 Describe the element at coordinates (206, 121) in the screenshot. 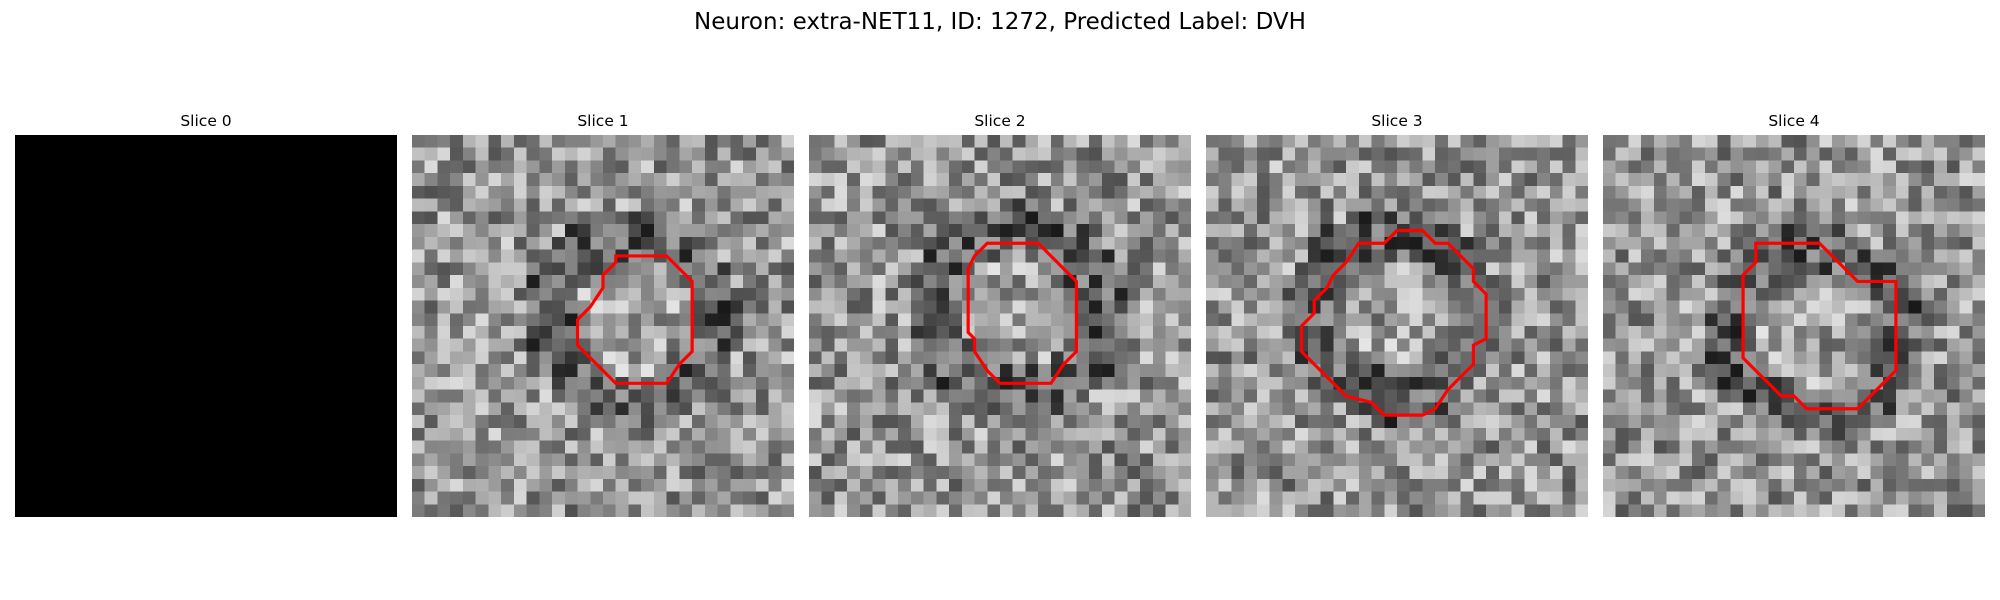

I see `slice-title: Slice 0` at that location.